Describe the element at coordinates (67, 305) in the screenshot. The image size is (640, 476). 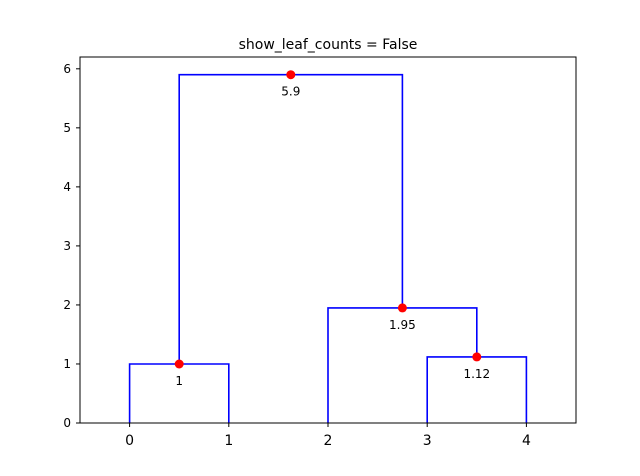
I see `y-tick-label-2: 2` at that location.